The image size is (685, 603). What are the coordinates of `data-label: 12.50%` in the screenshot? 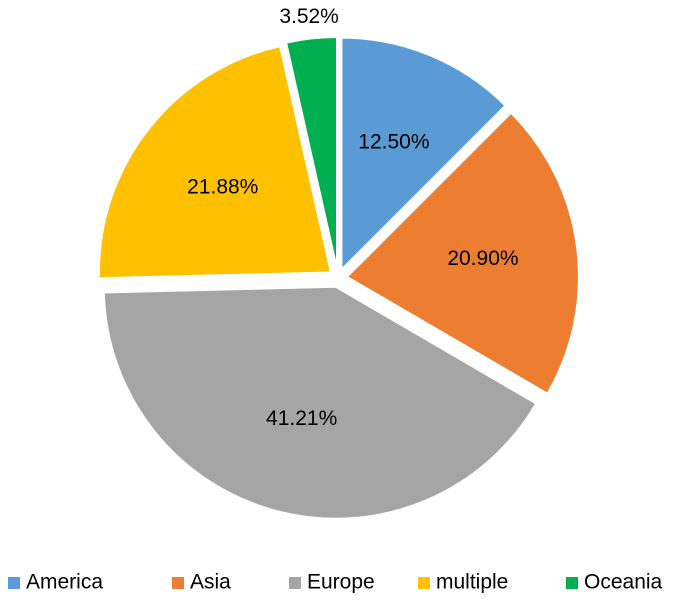 It's located at (393, 142).